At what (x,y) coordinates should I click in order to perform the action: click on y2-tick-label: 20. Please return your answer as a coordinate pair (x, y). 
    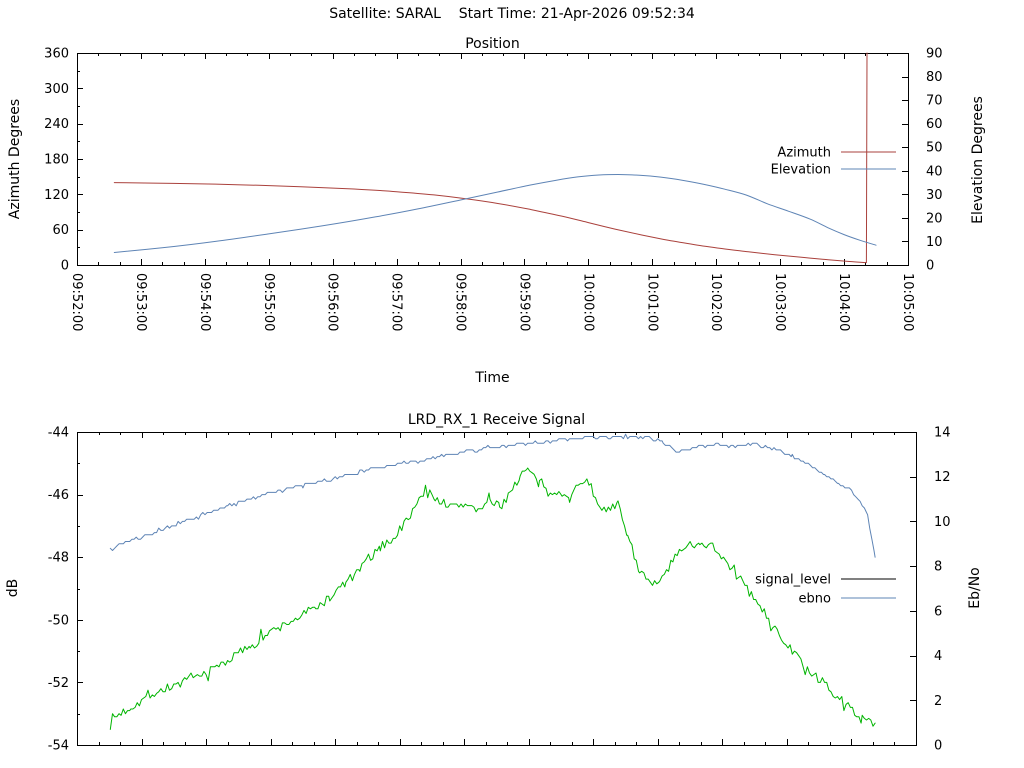
    Looking at the image, I should click on (934, 218).